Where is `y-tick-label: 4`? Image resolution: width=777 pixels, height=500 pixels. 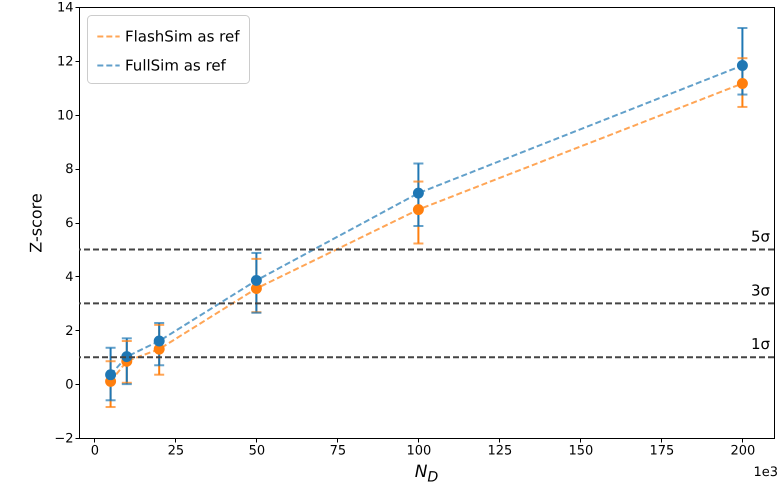 y-tick-label: 4 is located at coordinates (69, 277).